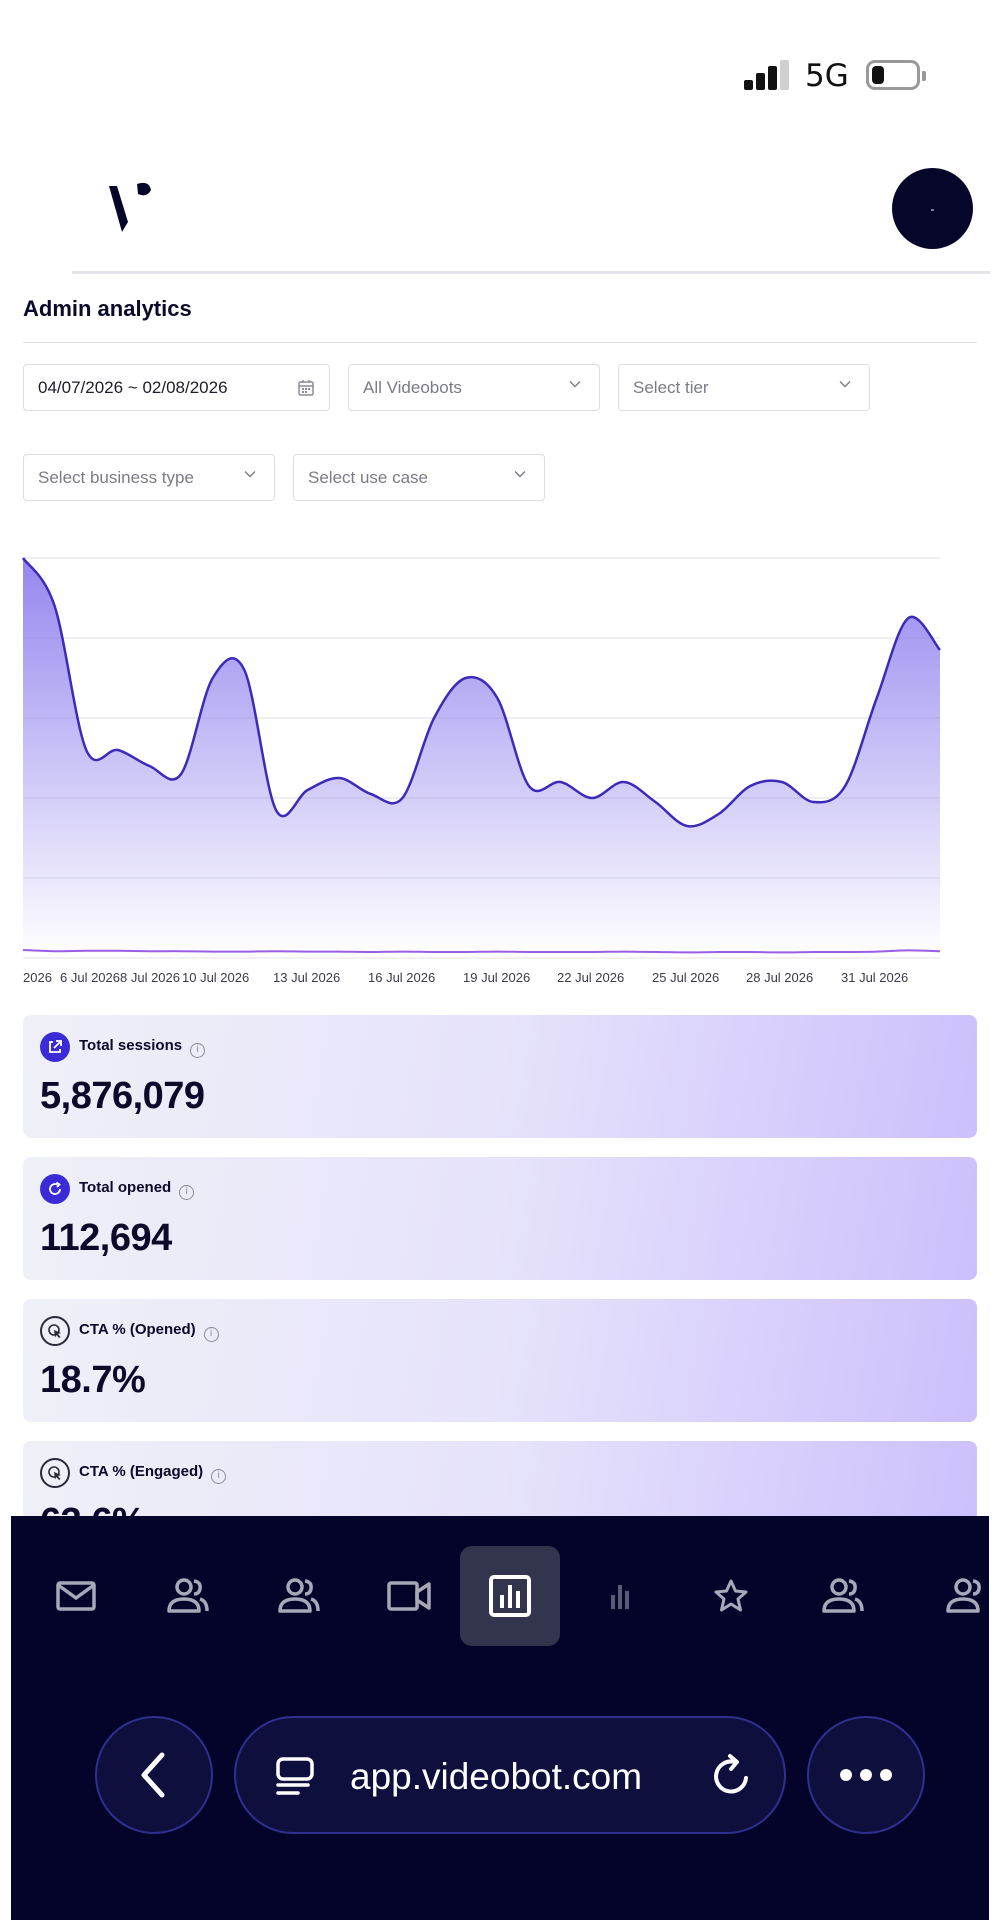  I want to click on browser-more-button, so click(866, 1775).